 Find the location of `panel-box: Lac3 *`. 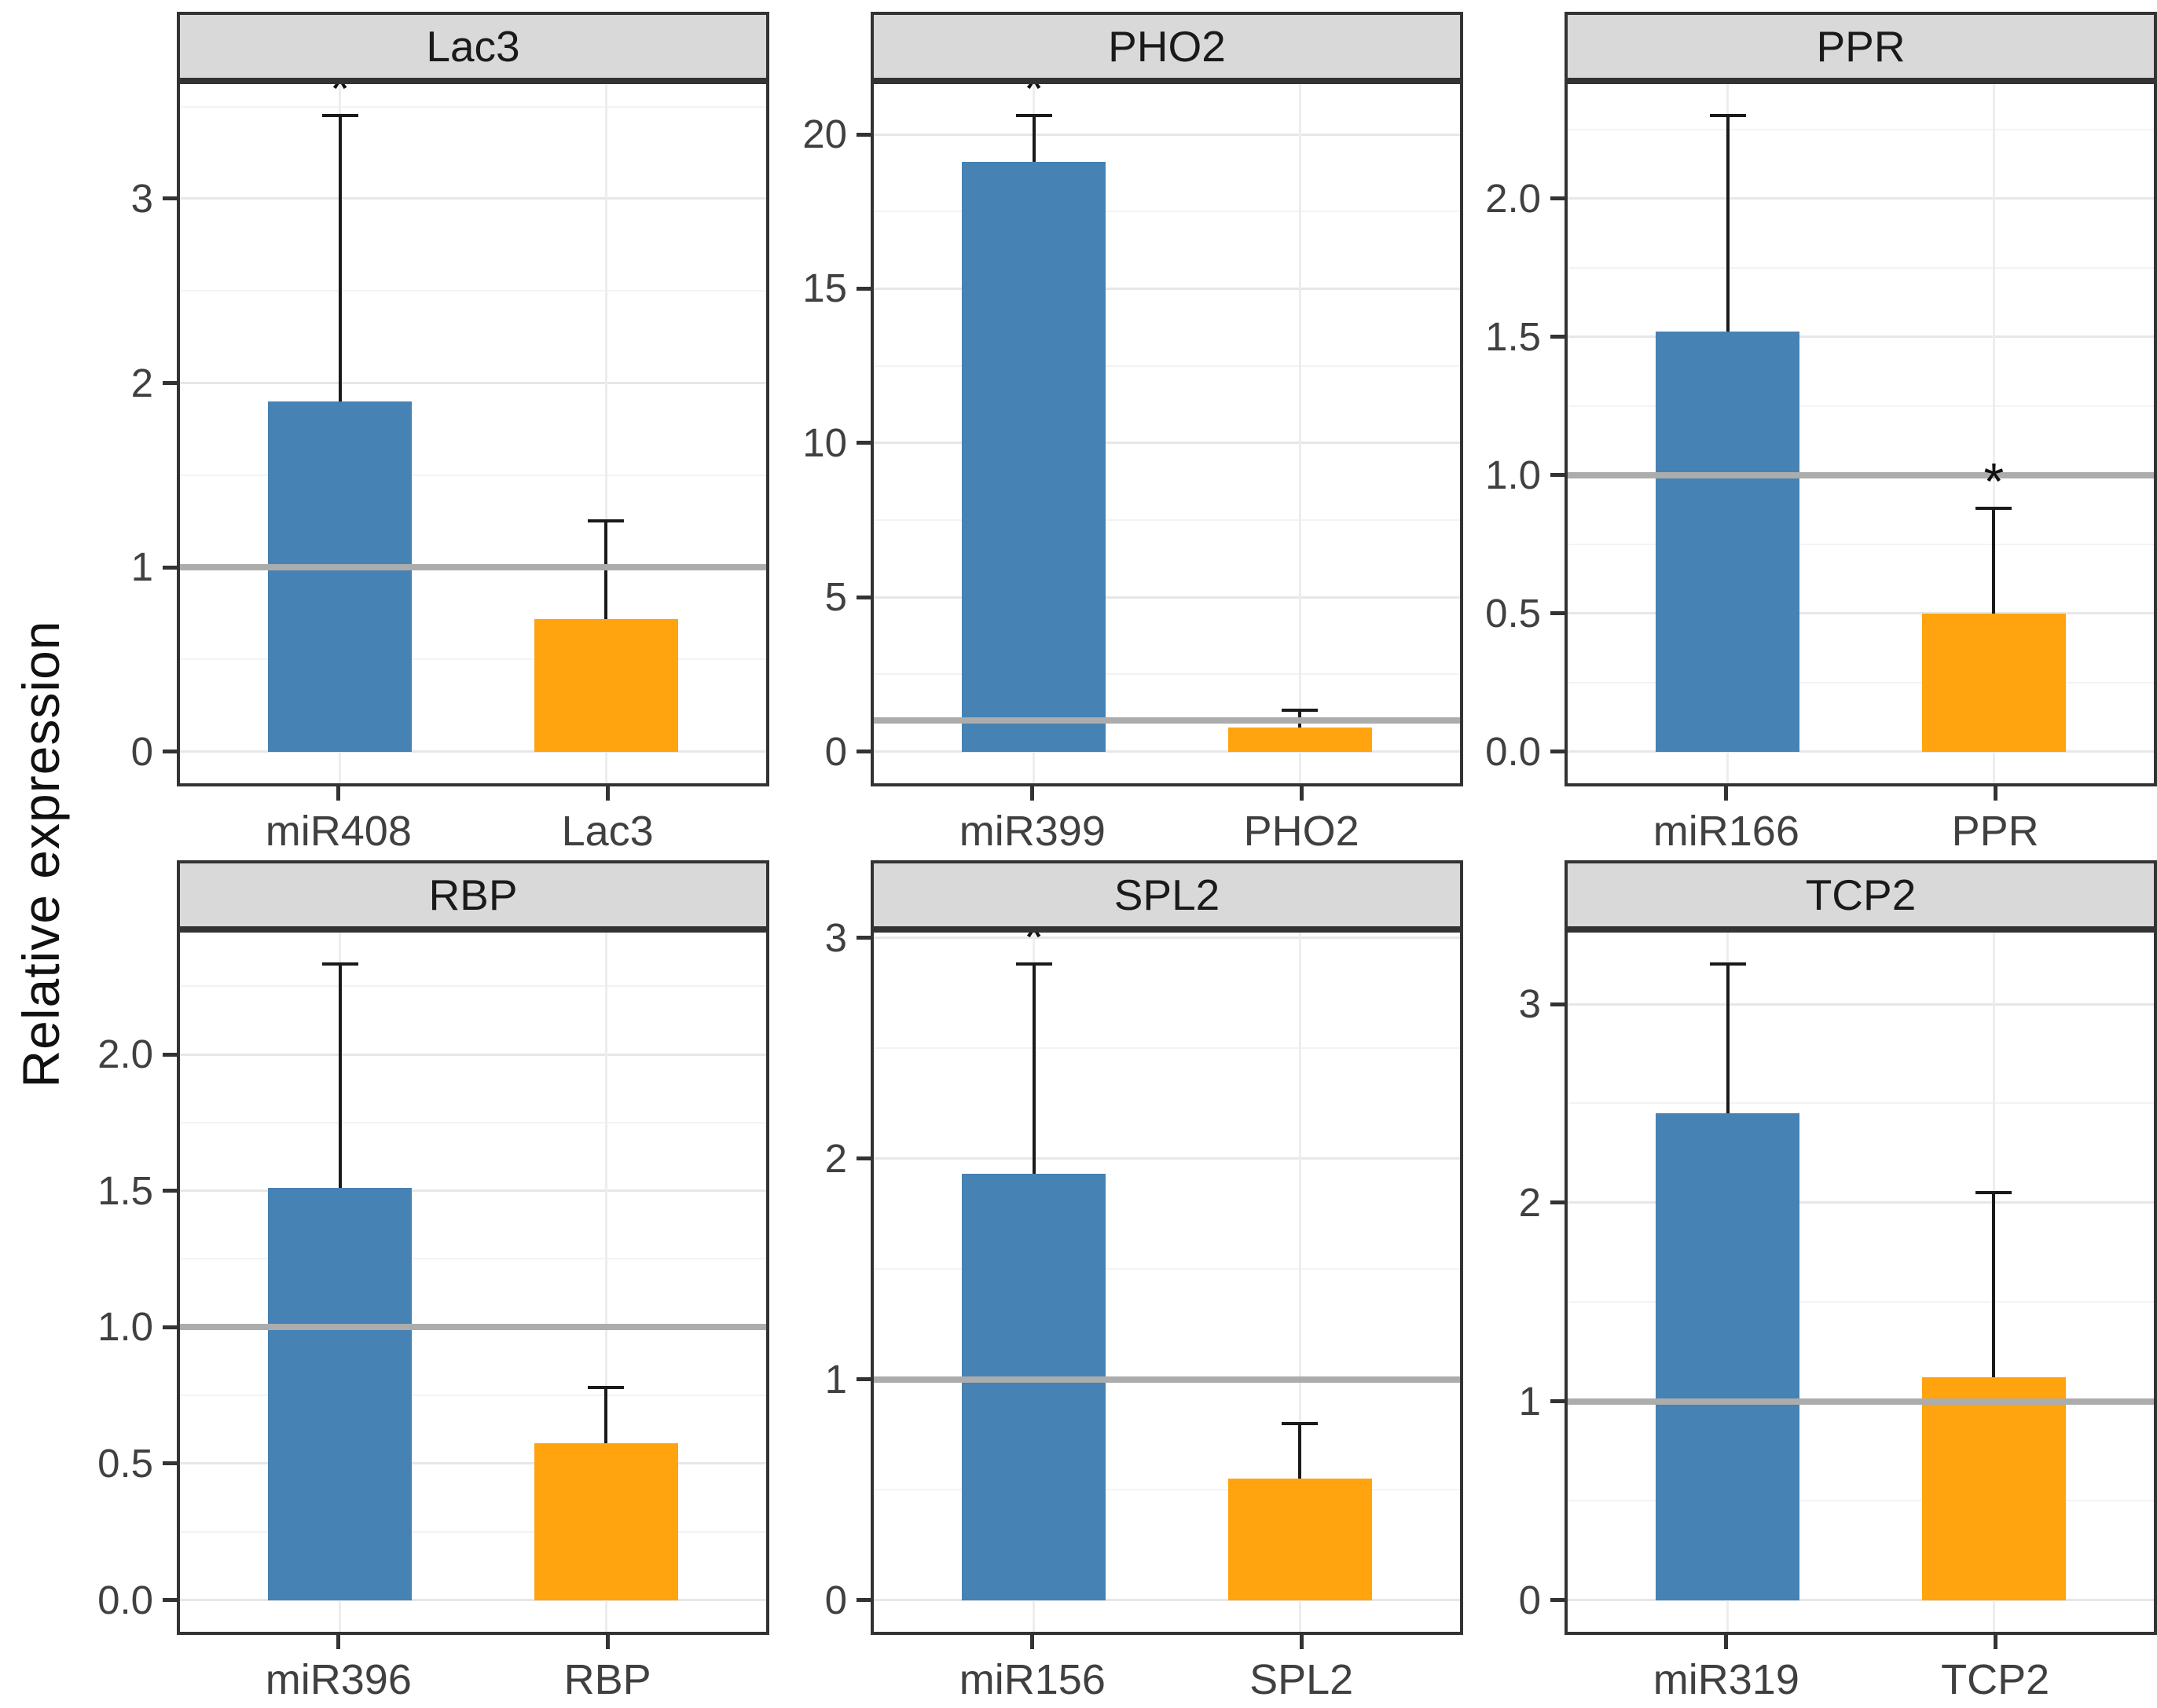

panel-box: Lac3 * is located at coordinates (473, 399).